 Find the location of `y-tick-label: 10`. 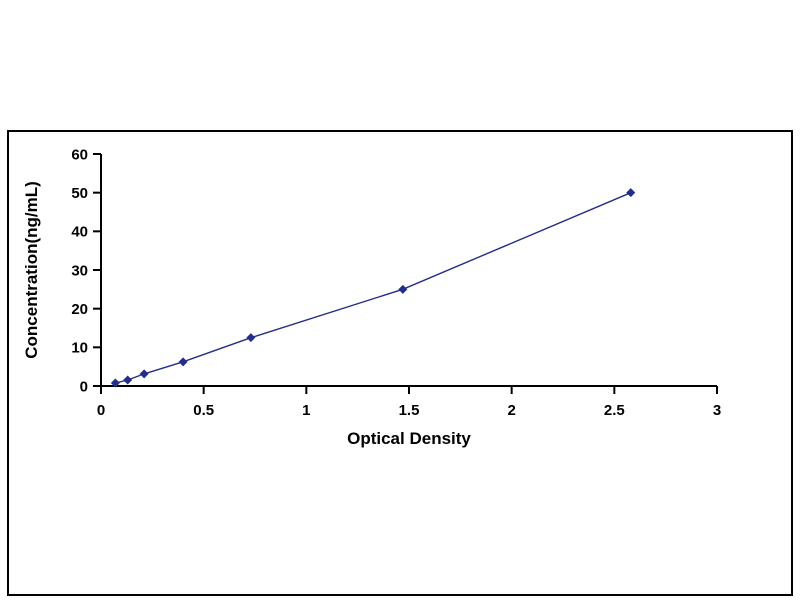

y-tick-label: 10 is located at coordinates (79, 348).